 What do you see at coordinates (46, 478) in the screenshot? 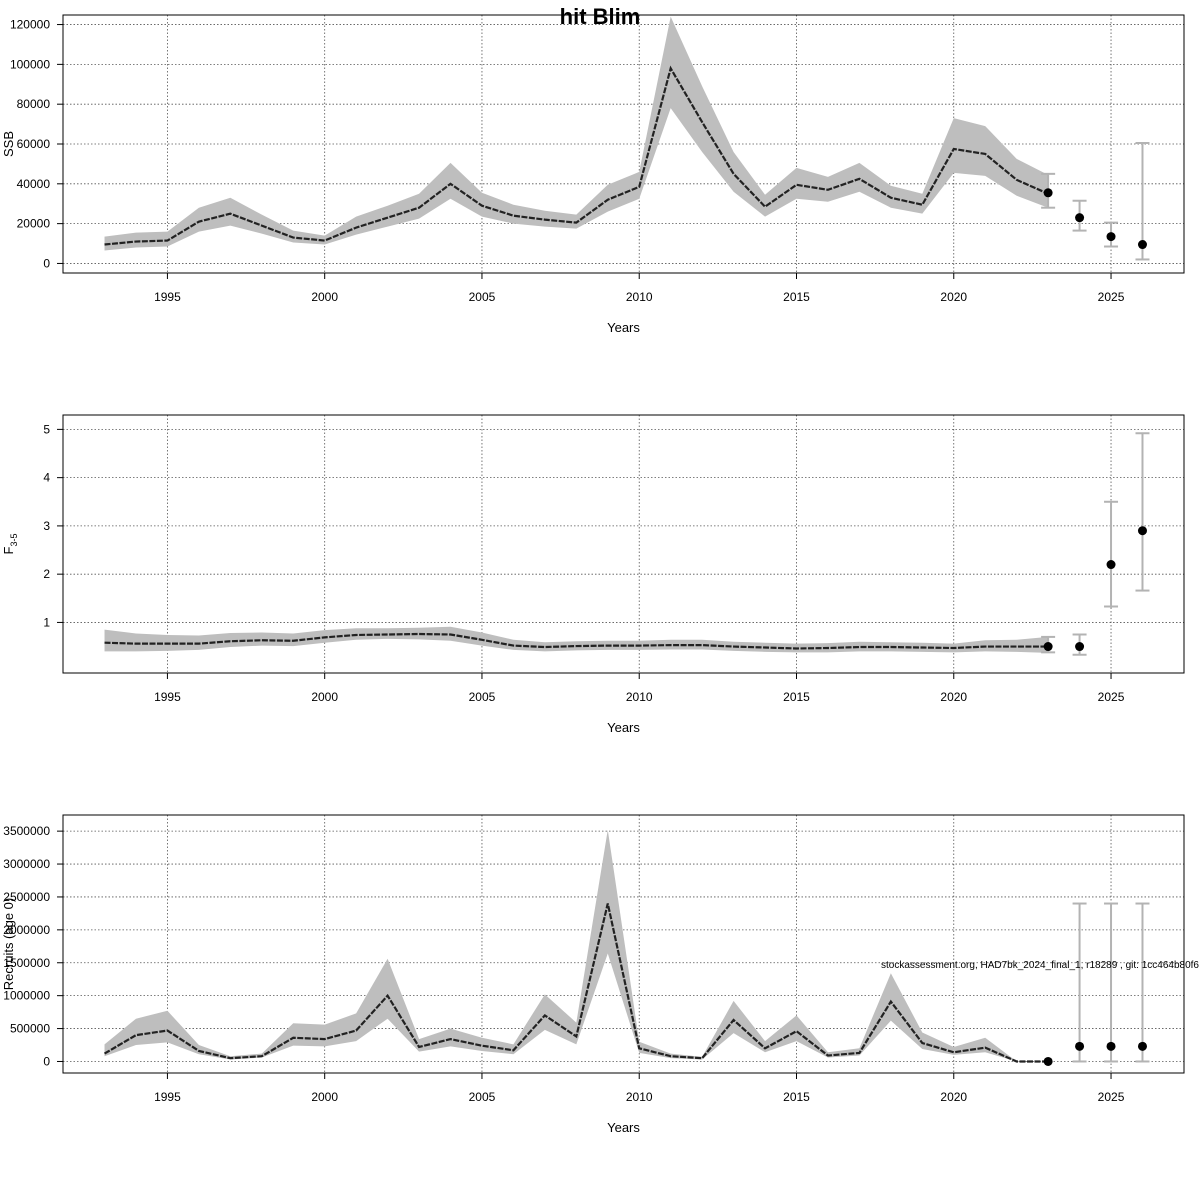
I see `fbar-ytick-label-4: 4` at bounding box center [46, 478].